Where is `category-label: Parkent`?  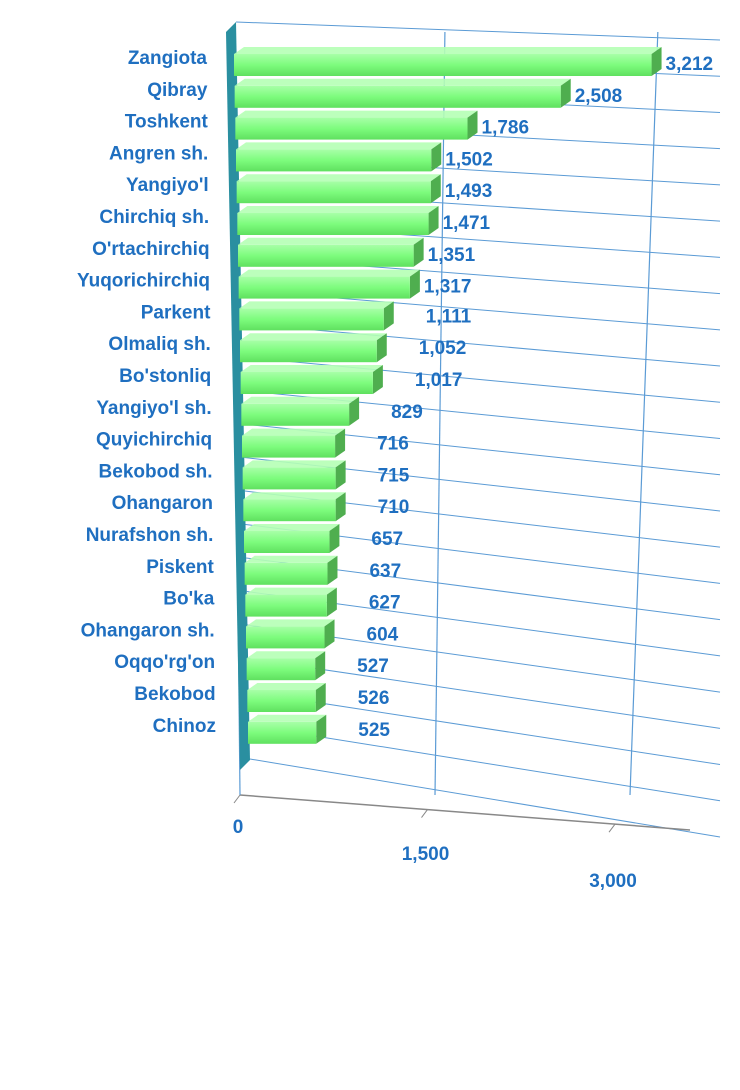
category-label: Parkent is located at coordinates (176, 312).